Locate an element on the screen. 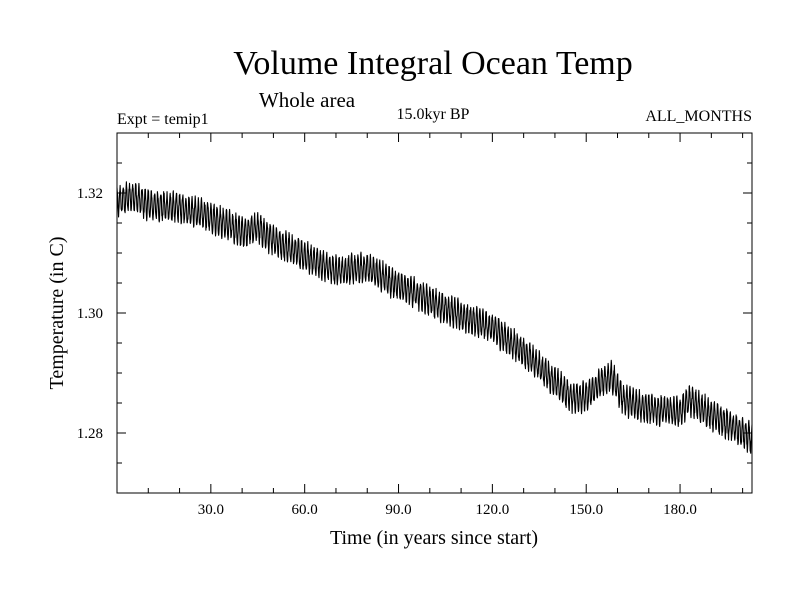 This screenshot has width=800, height=600. y-axis-label: Temperature (in C) is located at coordinates (57, 313).